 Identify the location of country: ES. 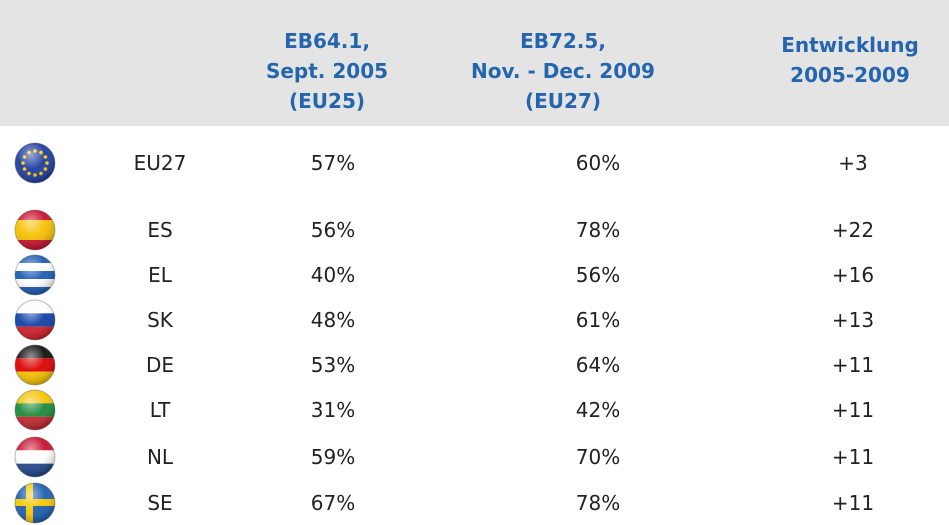
(160, 230).